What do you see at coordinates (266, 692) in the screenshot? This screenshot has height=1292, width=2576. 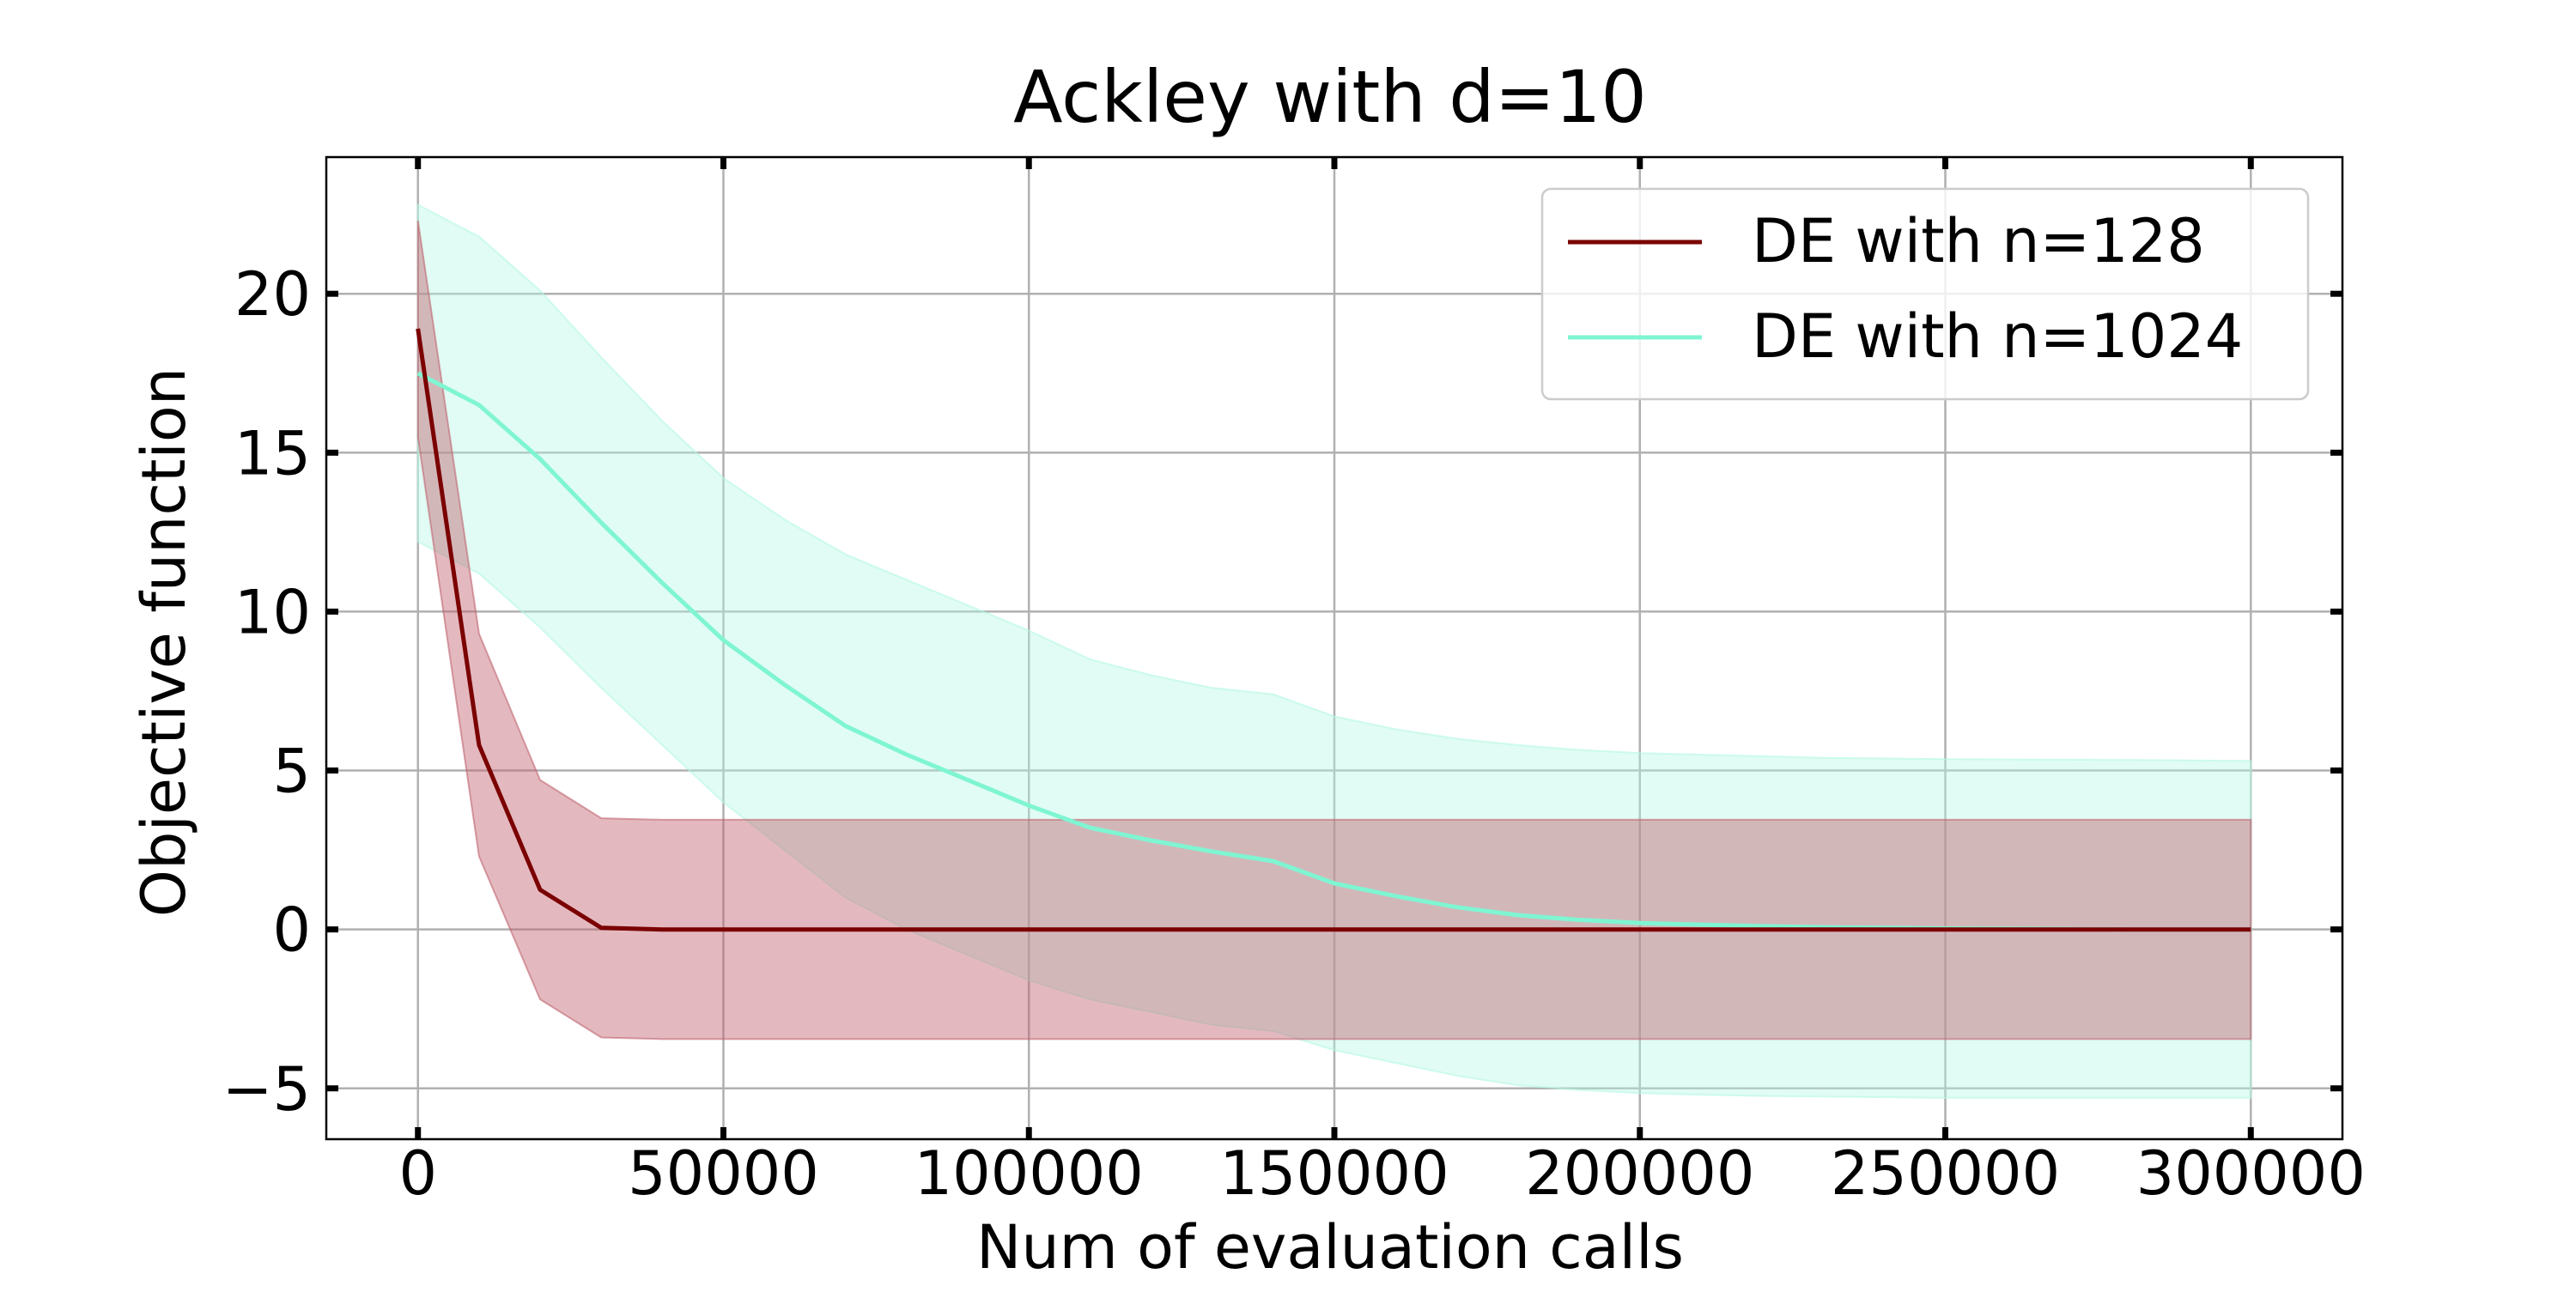 I see `y-tick-labels: −5 0 5 10 15 20` at bounding box center [266, 692].